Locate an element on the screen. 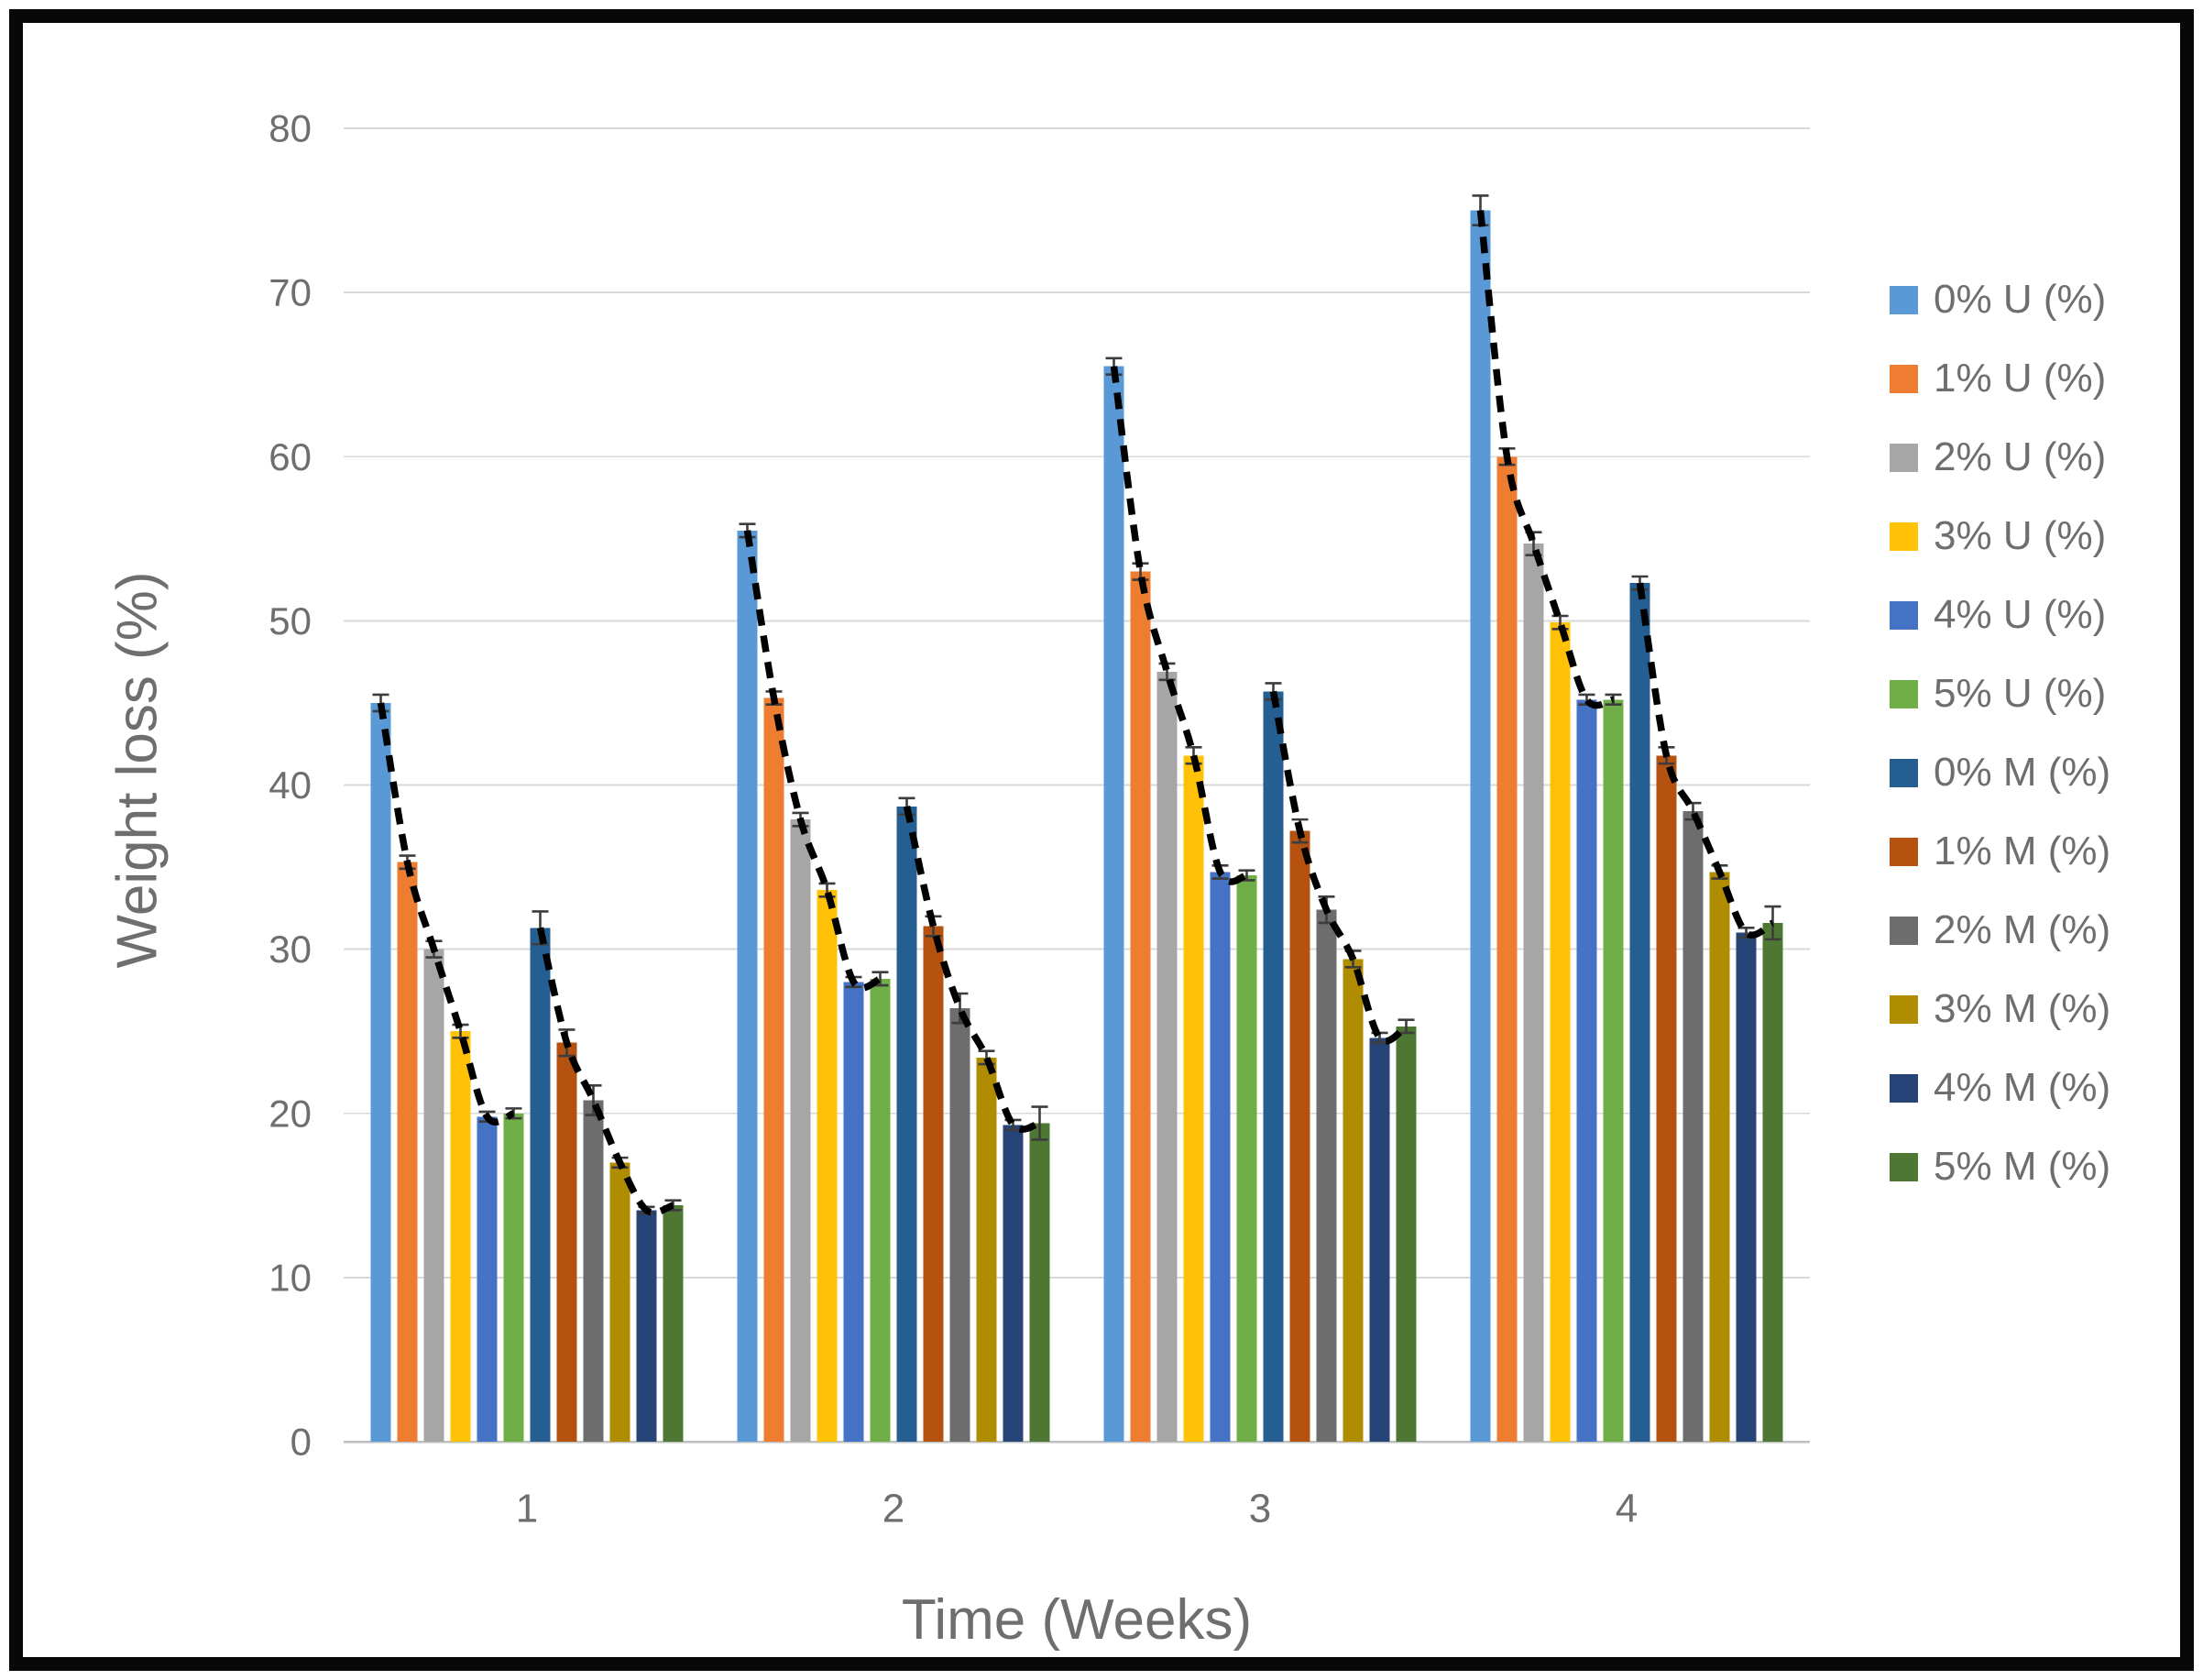 This screenshot has width=2203, height=1680. y-tick-label: 0 is located at coordinates (301, 1442).